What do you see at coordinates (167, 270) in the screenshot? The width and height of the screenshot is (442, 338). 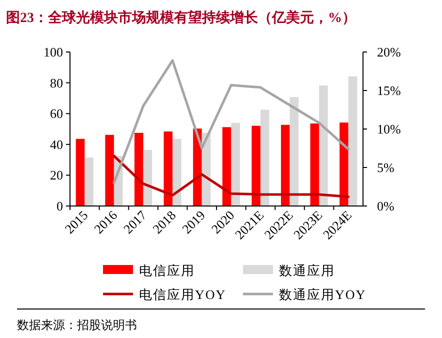 I see `legend-label: 电信应用` at bounding box center [167, 270].